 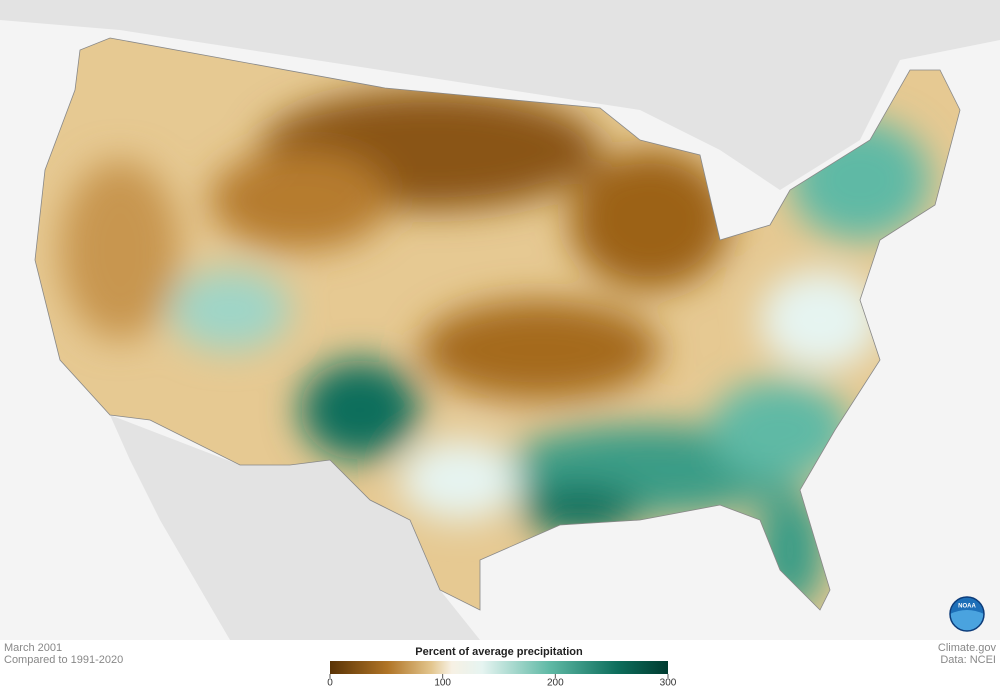 What do you see at coordinates (33, 648) in the screenshot?
I see `map-date: March 2001` at bounding box center [33, 648].